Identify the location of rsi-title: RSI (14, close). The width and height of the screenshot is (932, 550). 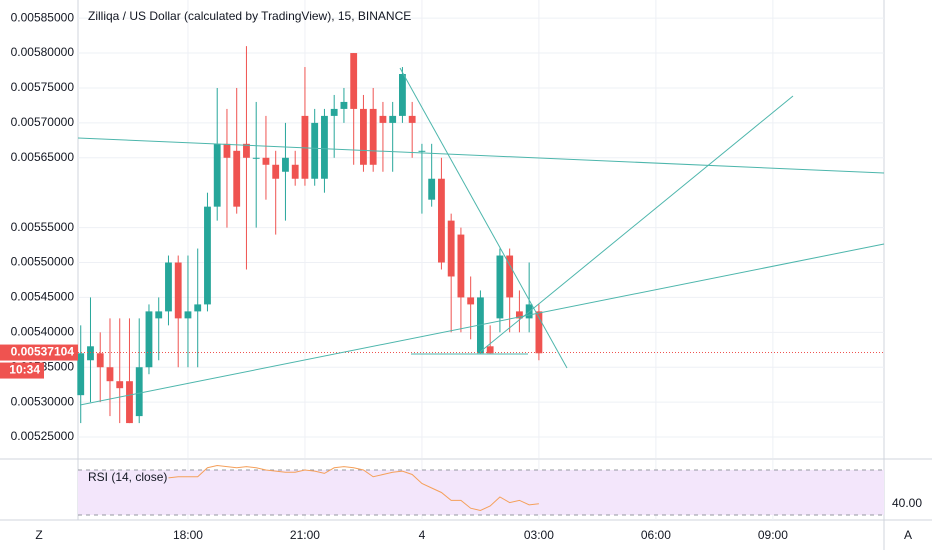
(127, 477).